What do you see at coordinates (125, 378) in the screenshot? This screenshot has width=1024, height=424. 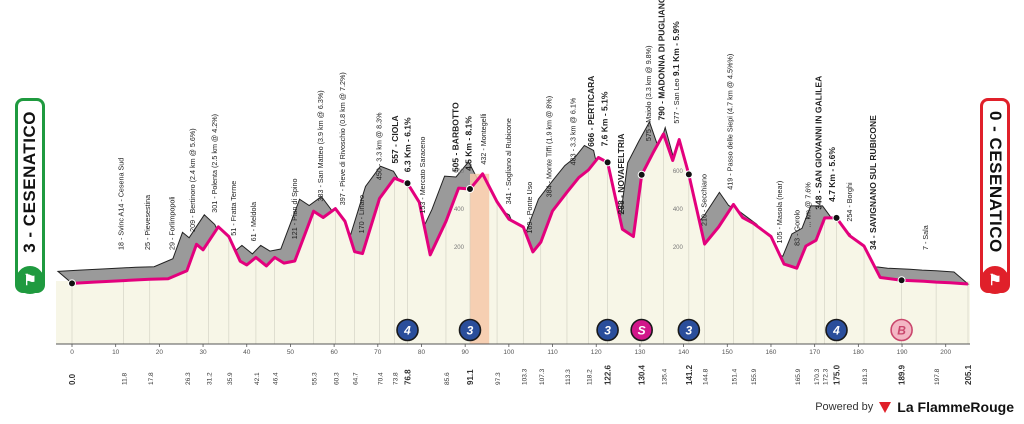 I see `km-marker-label: 11.8` at bounding box center [125, 378].